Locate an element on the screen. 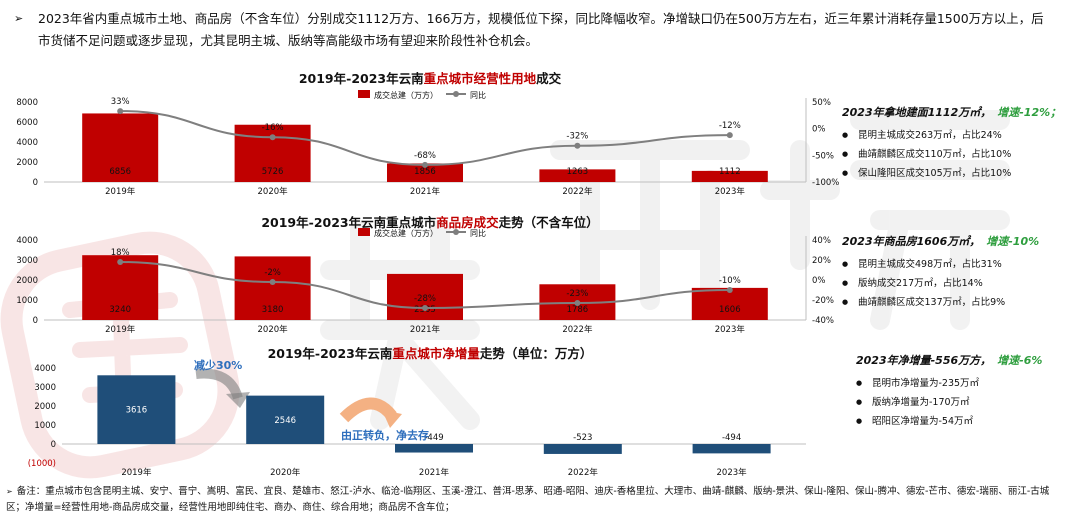 The height and width of the screenshot is (520, 1080). bar-value-label: 3616 is located at coordinates (137, 411).